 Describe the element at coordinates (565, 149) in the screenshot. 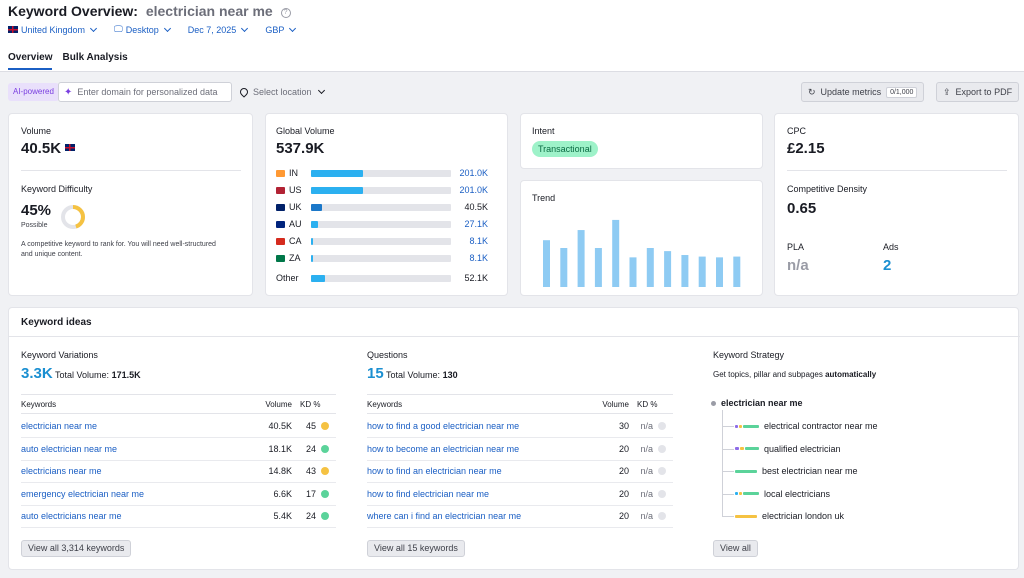

I see `intent-badge: Transactional` at that location.